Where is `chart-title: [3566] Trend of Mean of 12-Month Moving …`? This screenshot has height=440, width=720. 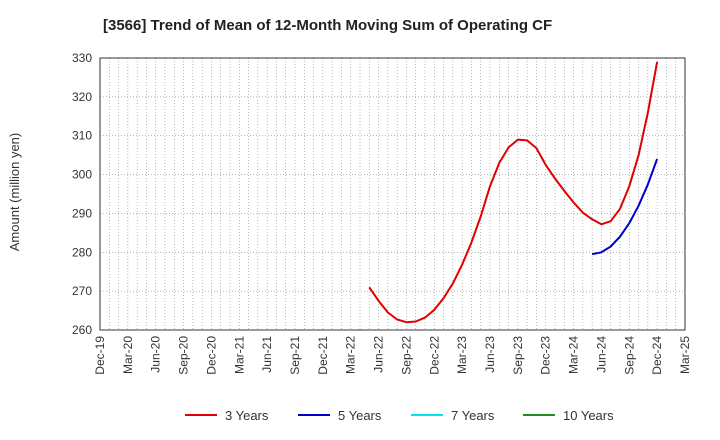 chart-title: [3566] Trend of Mean of 12-Month Moving … is located at coordinates (327, 25).